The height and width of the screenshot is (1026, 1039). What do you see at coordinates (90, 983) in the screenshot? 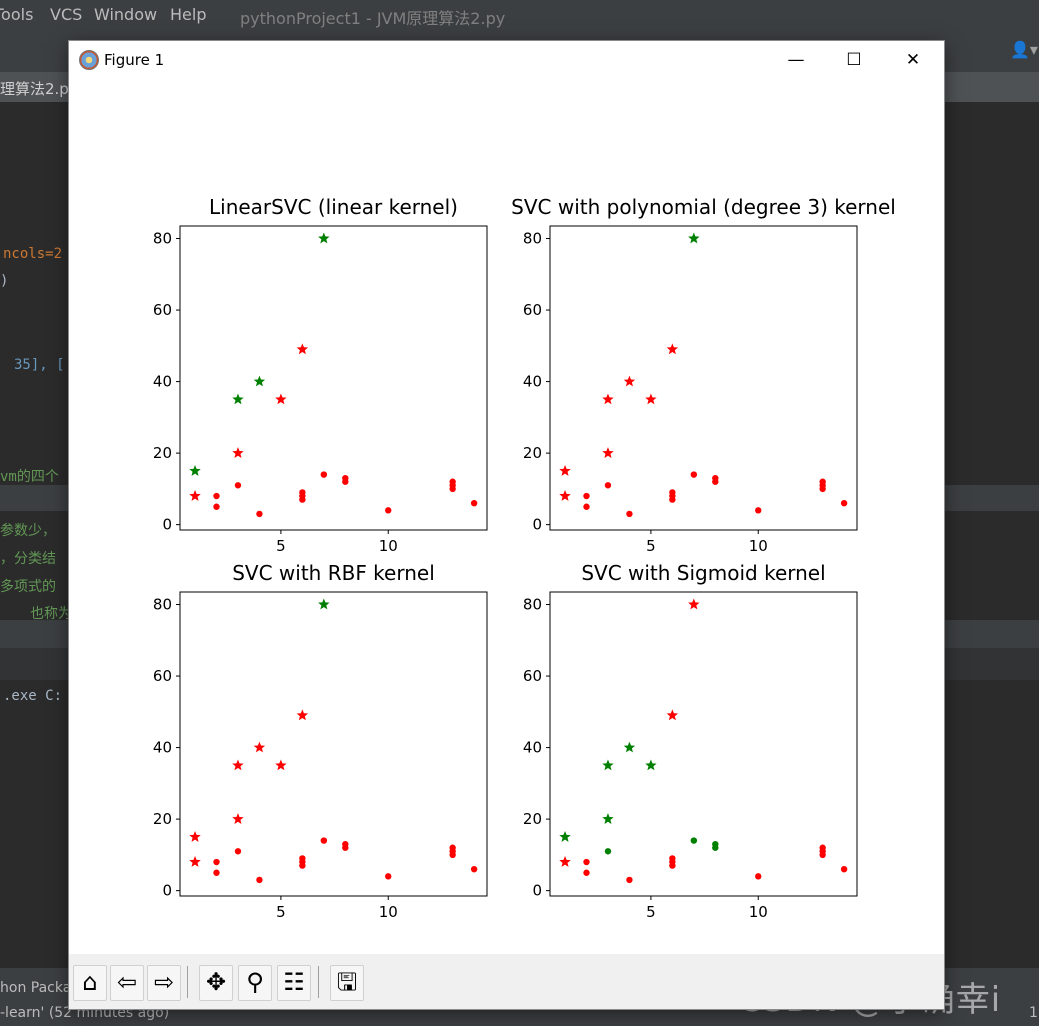
I see `home-icon: ⌂` at bounding box center [90, 983].